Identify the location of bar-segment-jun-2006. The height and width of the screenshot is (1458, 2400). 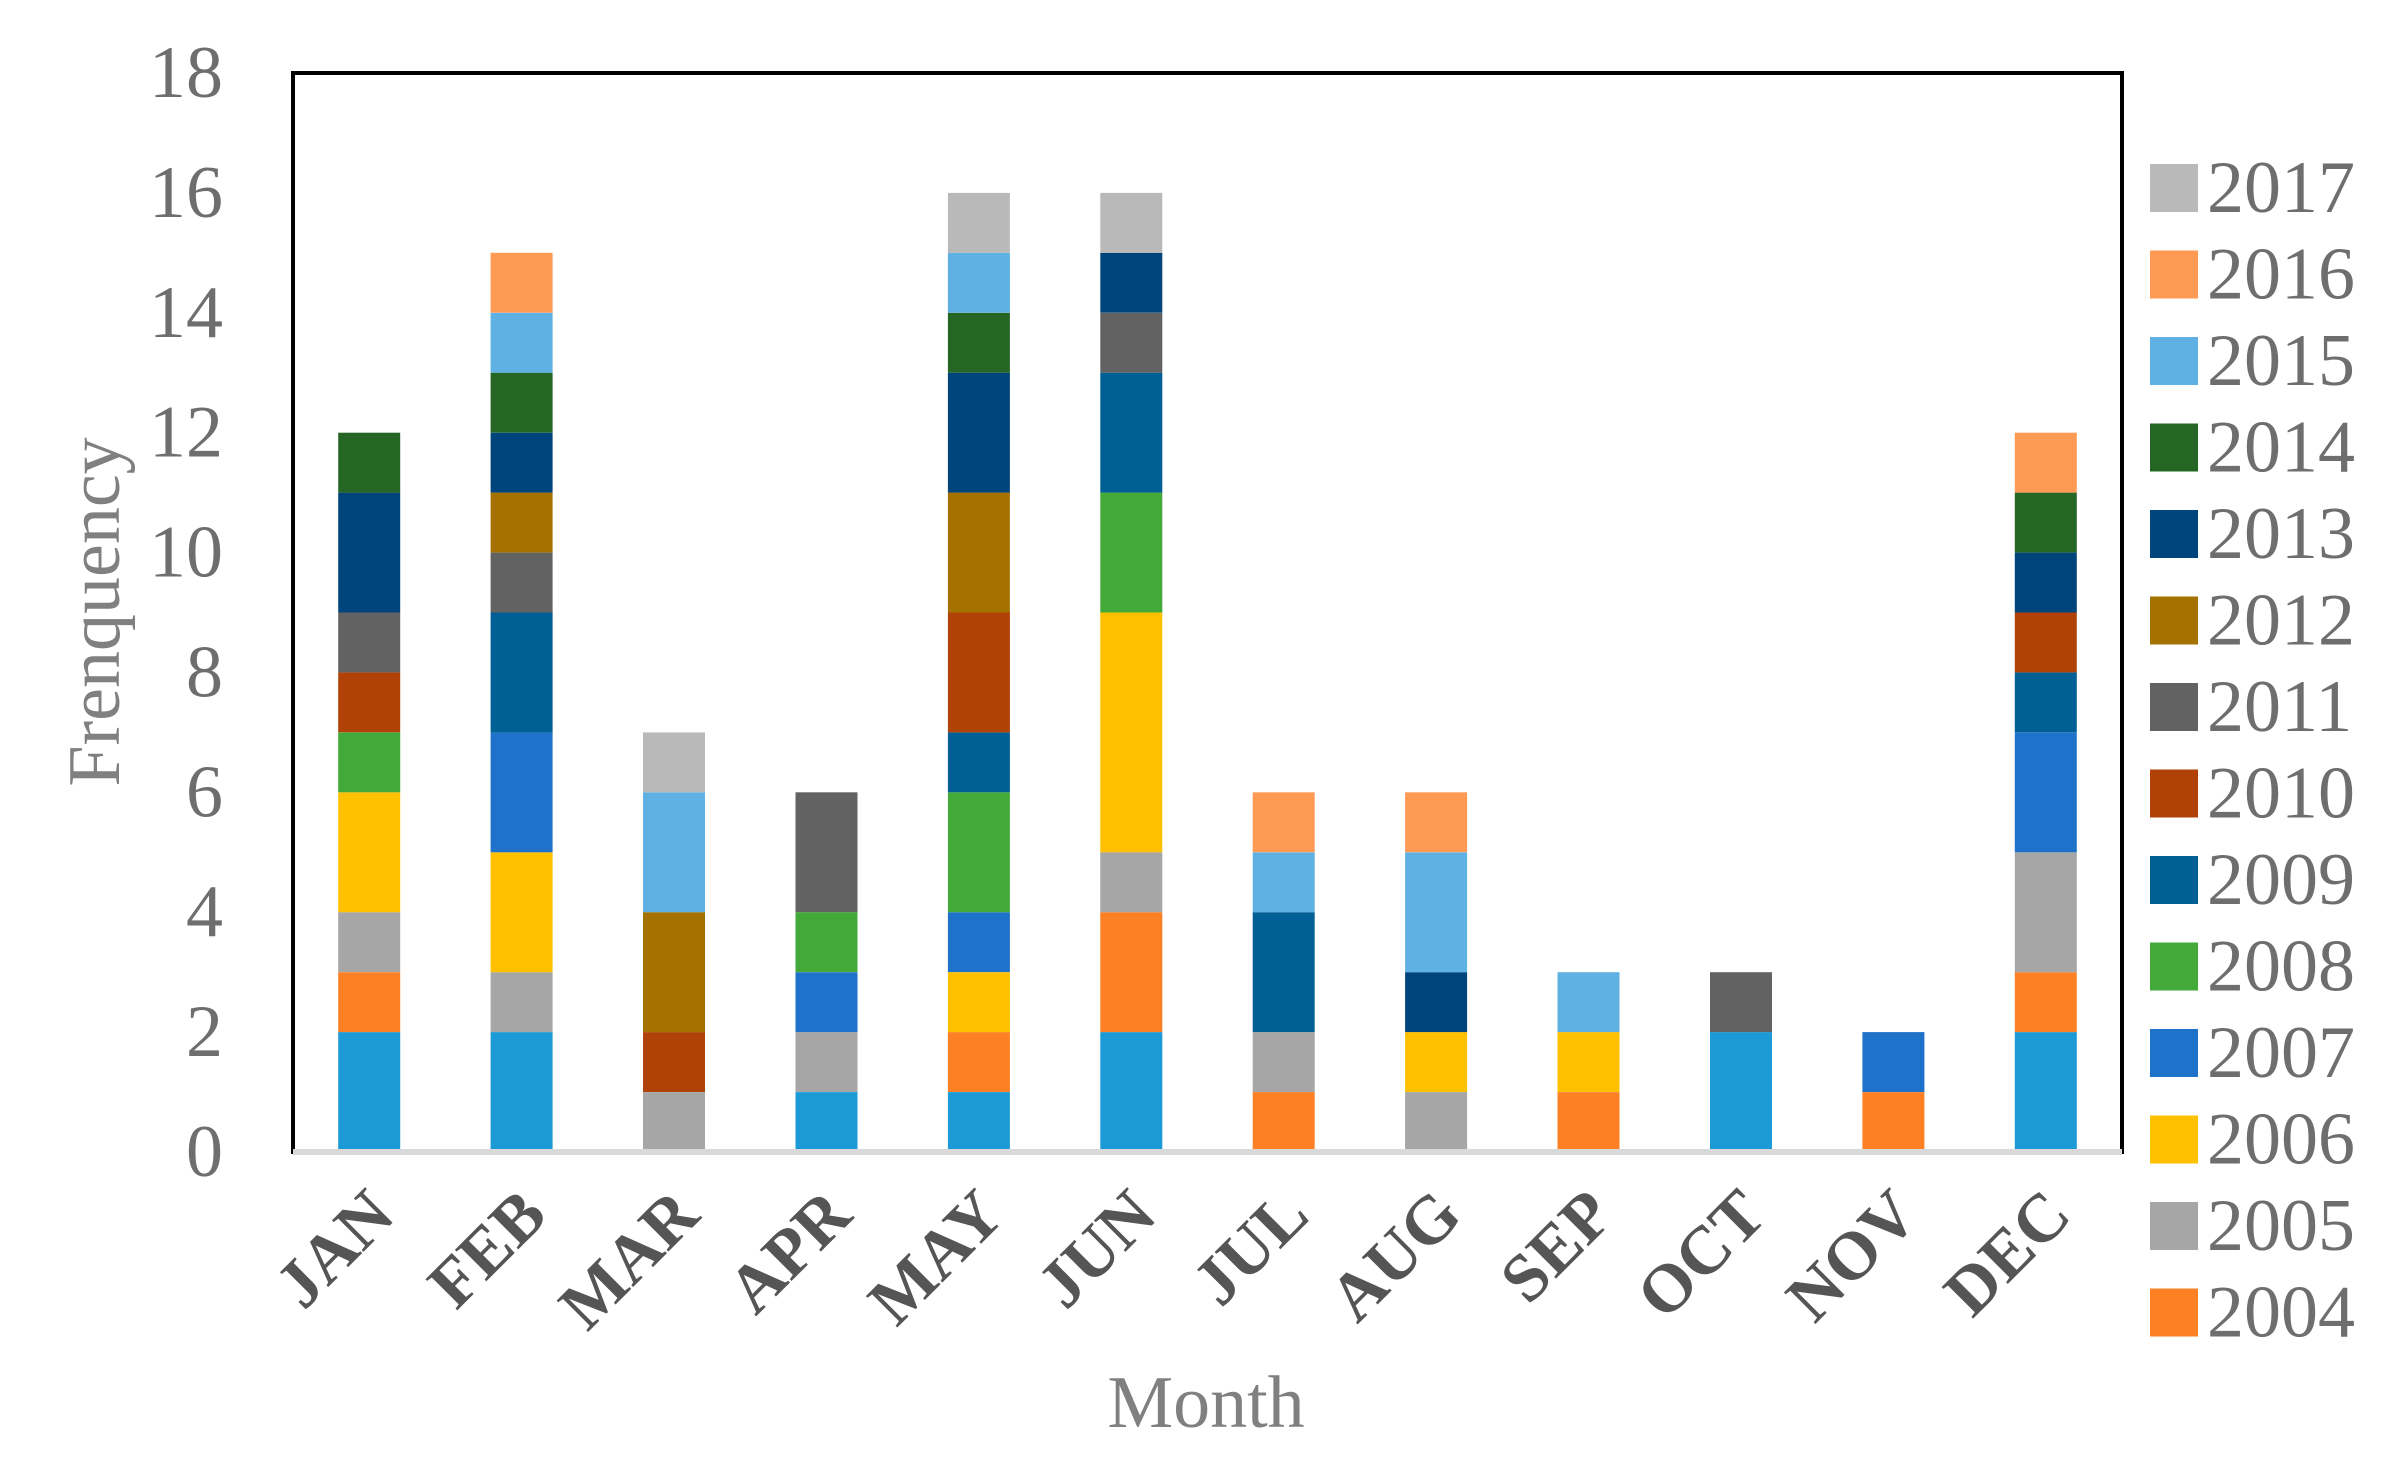
(1131, 732).